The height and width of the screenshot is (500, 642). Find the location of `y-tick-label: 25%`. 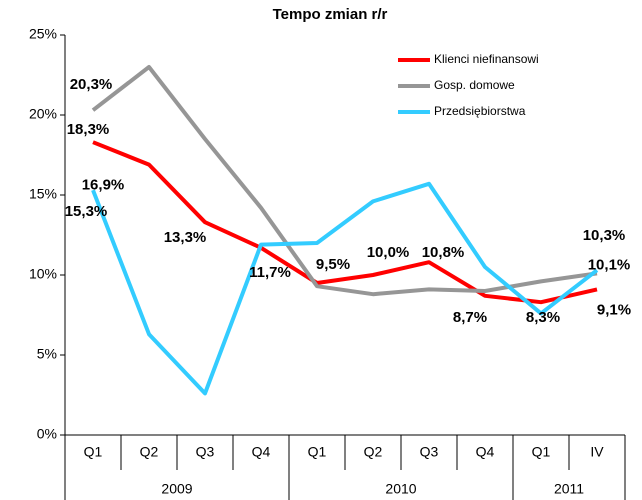

y-tick-label: 25% is located at coordinates (43, 34).